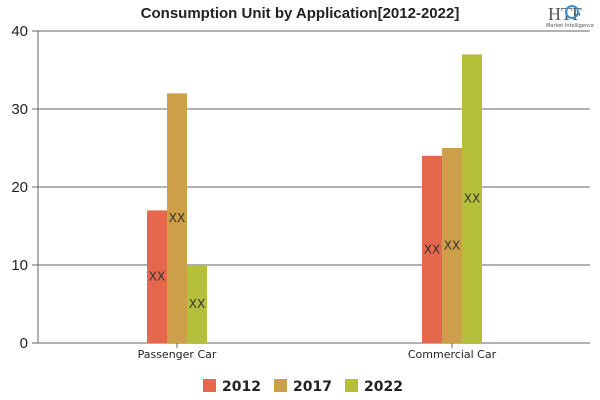 This screenshot has height=400, width=600. I want to click on legend-label: 2012, so click(241, 387).